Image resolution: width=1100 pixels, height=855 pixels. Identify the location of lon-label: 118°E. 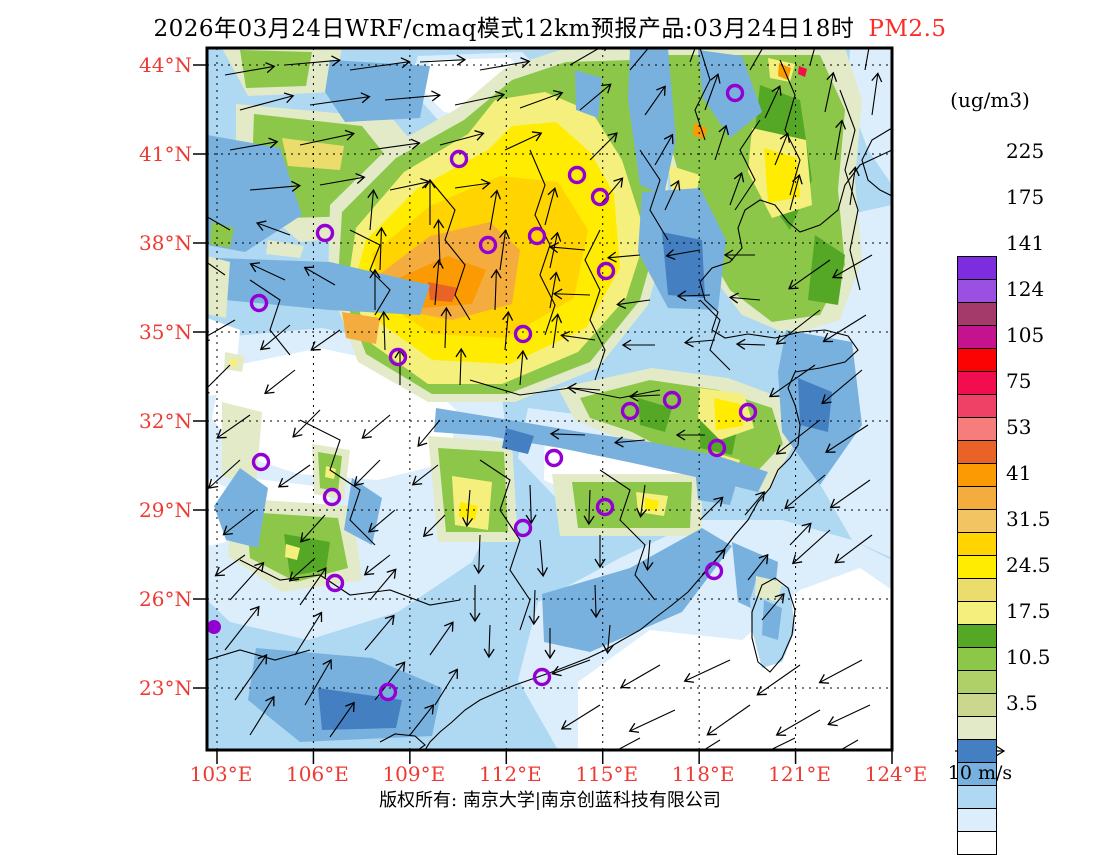
(703, 774).